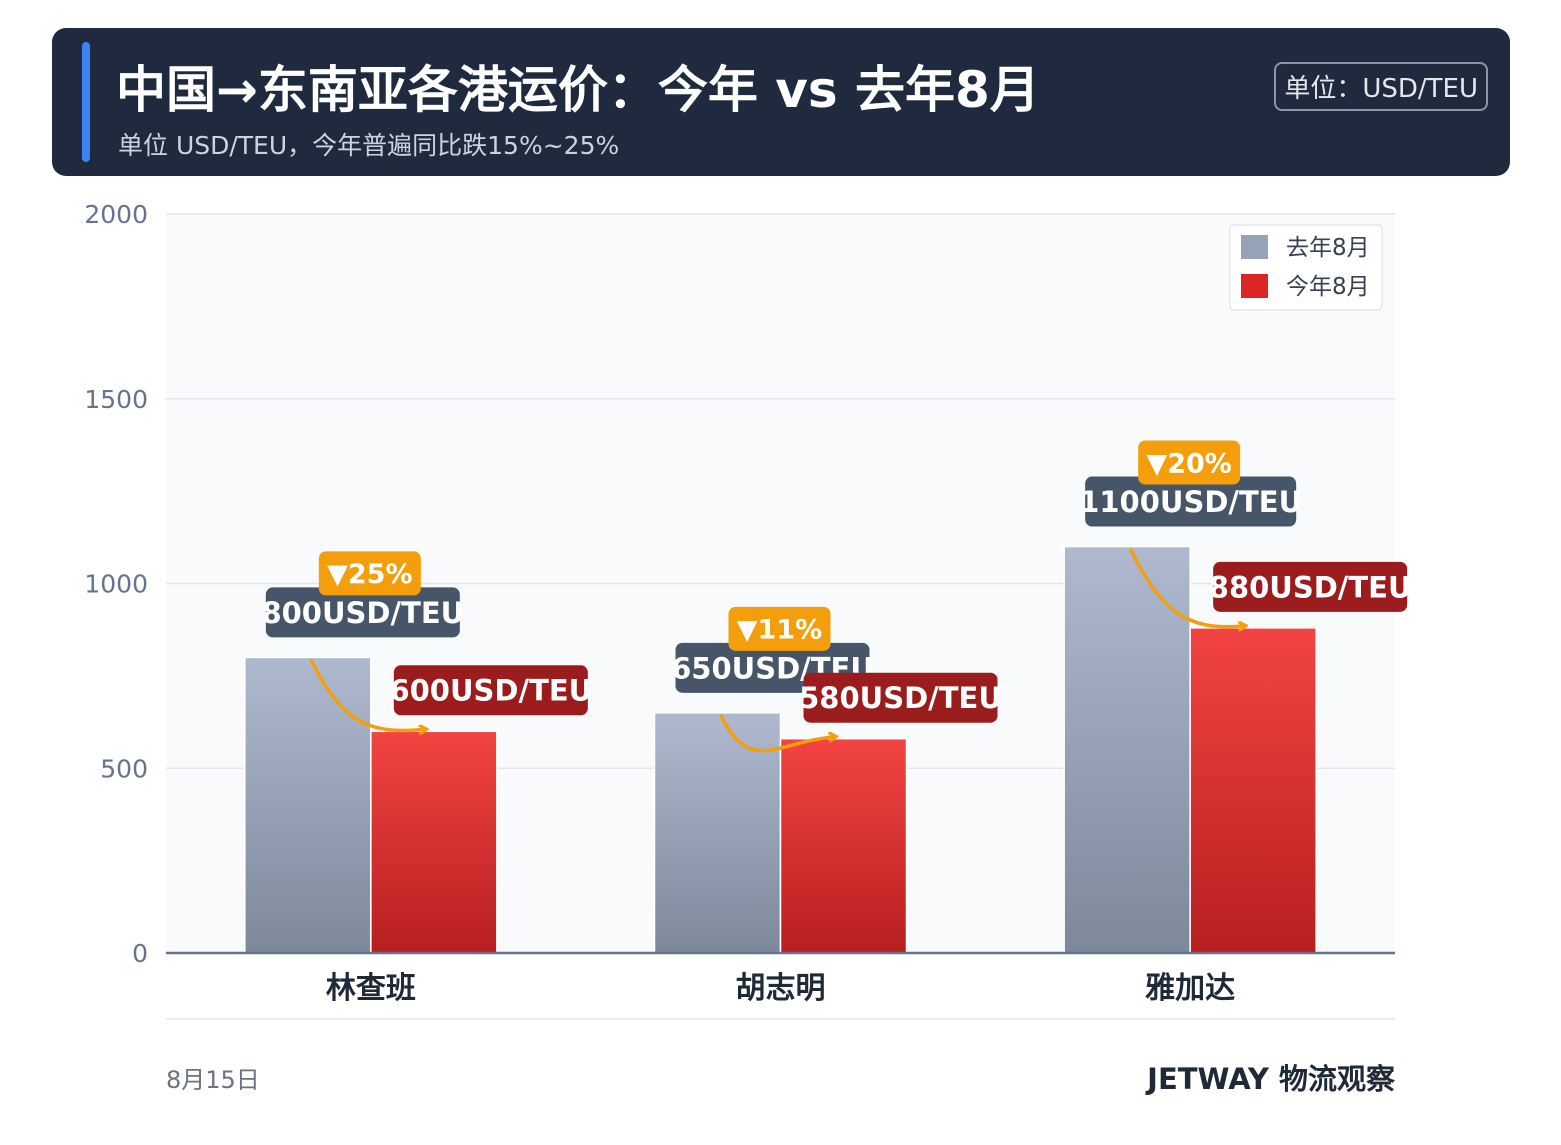 The image size is (1561, 1145). I want to click on y-tick-label: 0, so click(140, 953).